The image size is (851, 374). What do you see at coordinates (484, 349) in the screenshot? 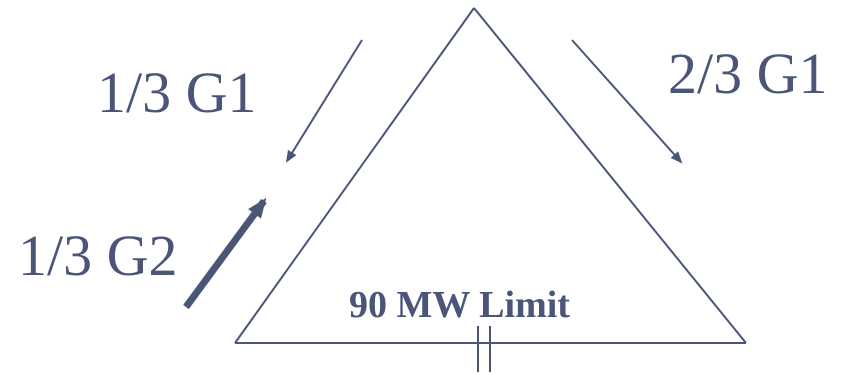
I see `limit-marker` at bounding box center [484, 349].